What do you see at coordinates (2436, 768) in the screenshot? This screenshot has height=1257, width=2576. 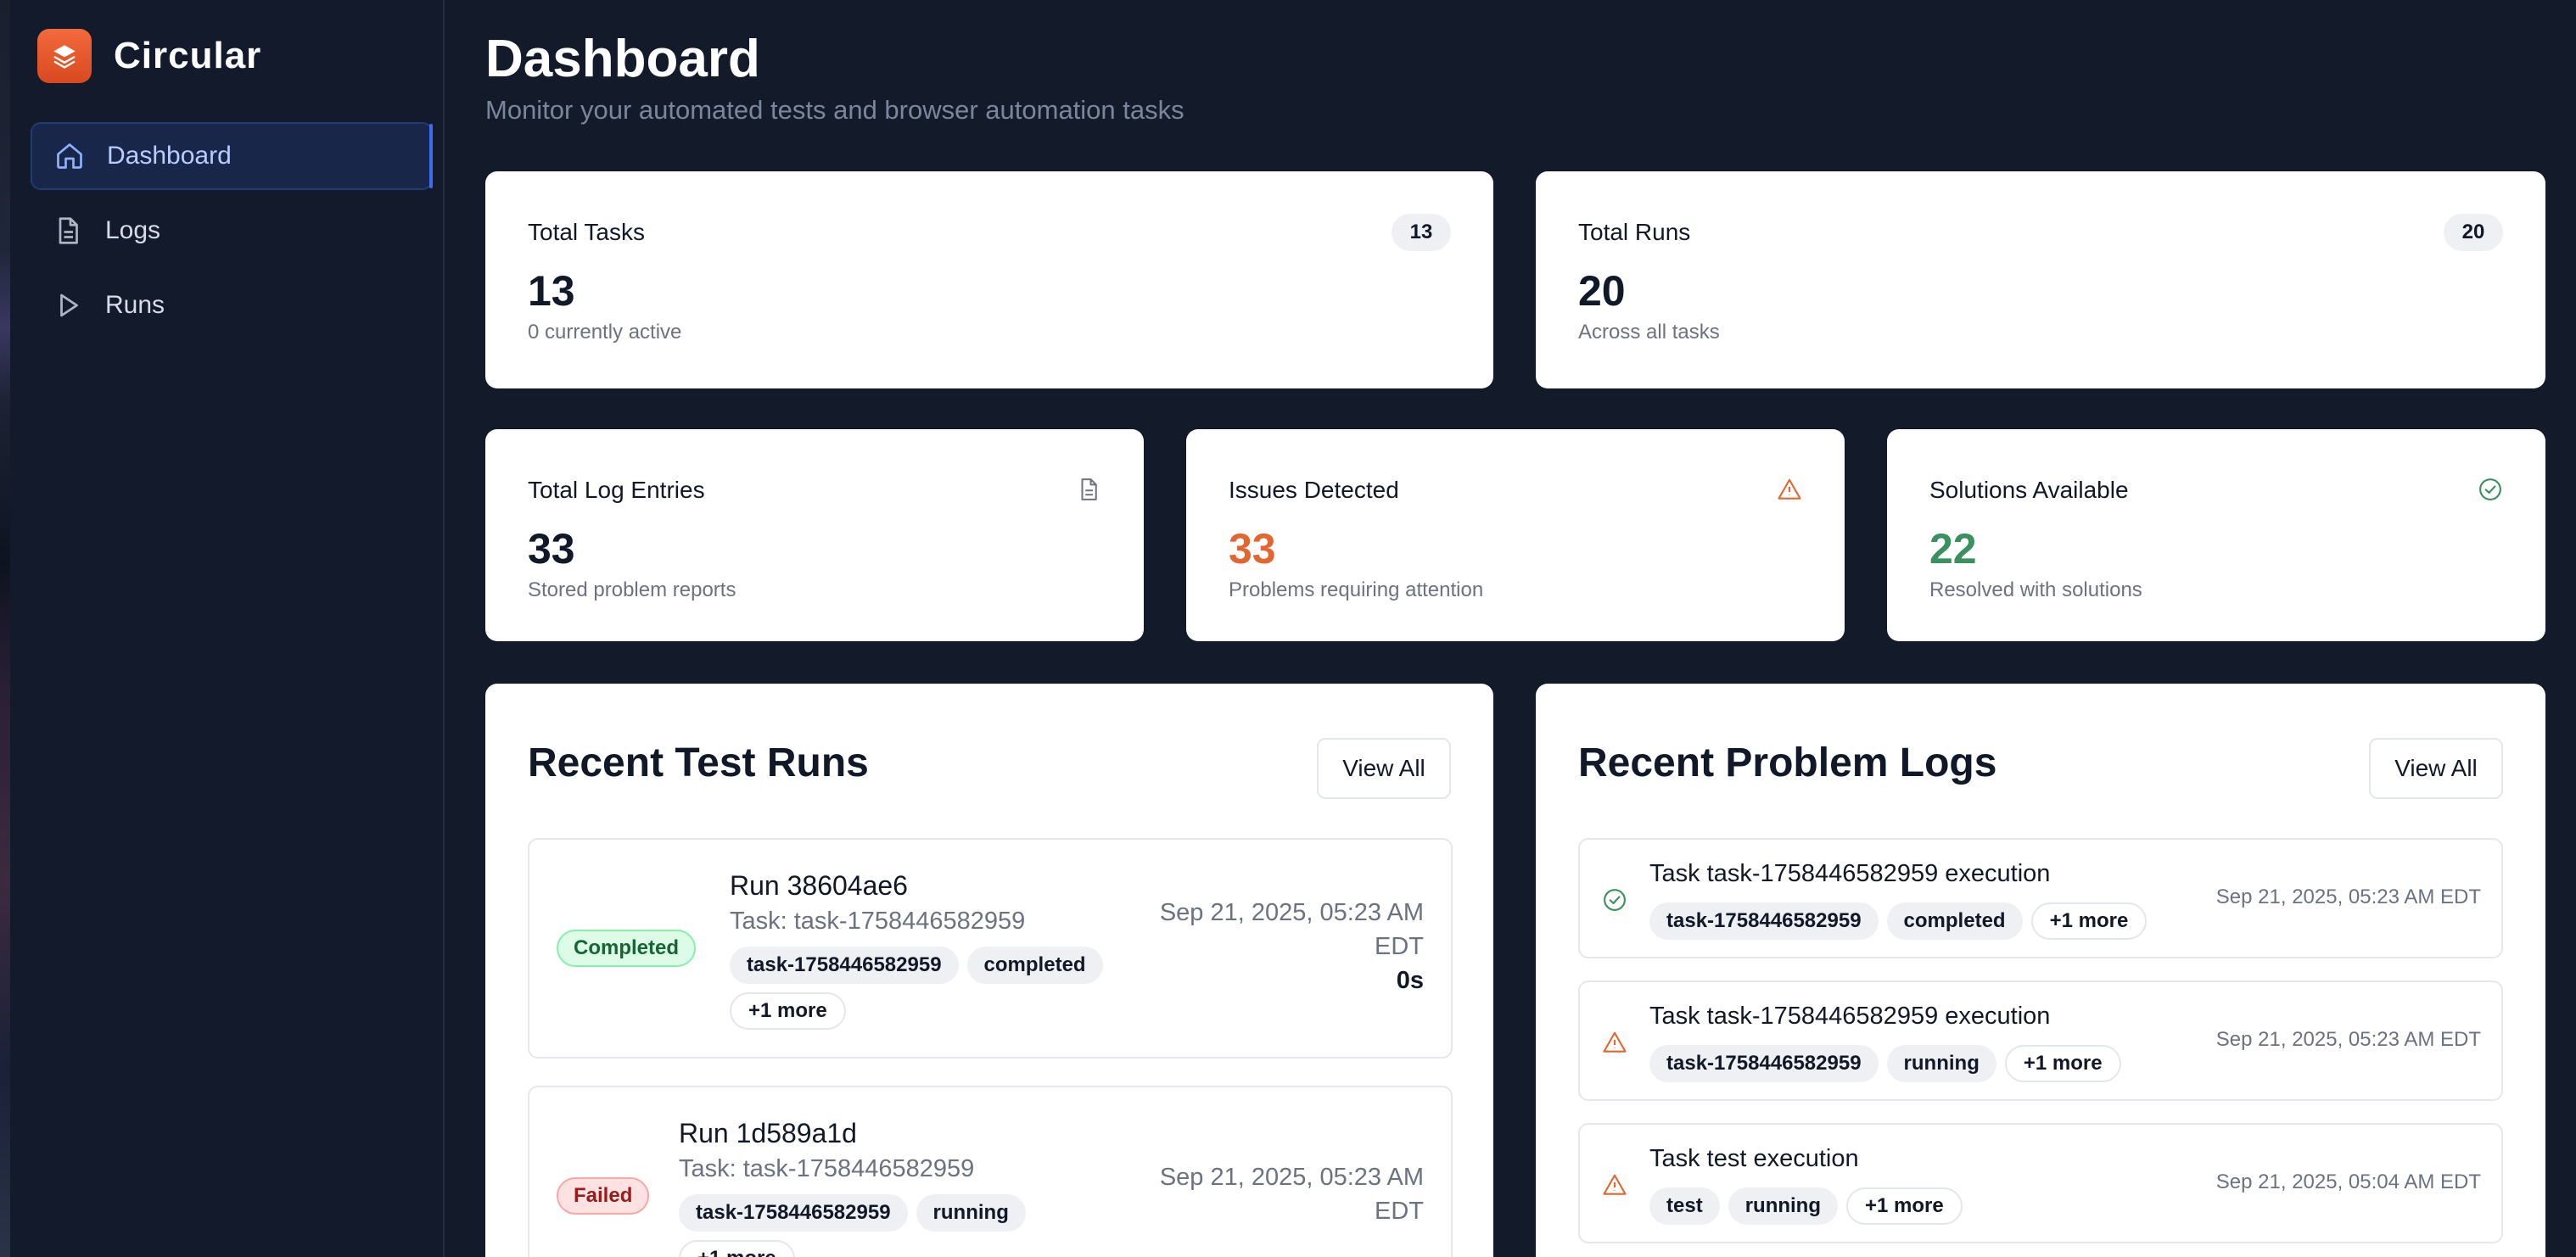 I see `view-all-logs-button: View All` at bounding box center [2436, 768].